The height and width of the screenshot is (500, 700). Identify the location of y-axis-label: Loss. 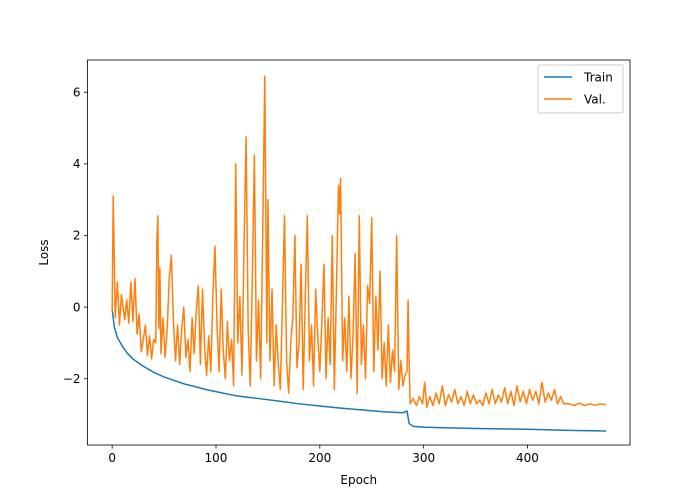
(44, 252).